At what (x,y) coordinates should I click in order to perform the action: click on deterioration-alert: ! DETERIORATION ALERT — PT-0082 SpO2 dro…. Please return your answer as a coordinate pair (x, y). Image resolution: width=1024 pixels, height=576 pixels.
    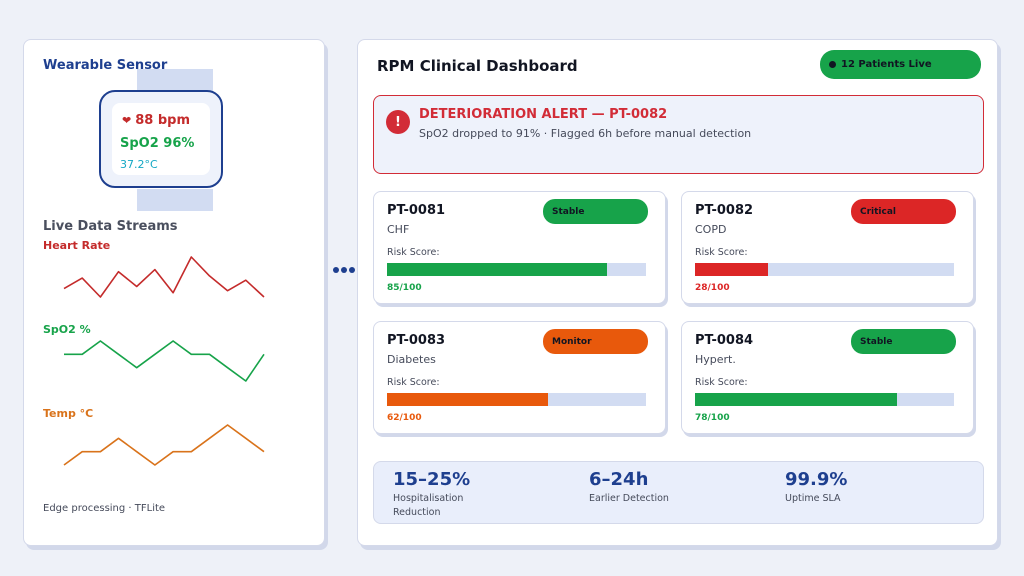
    Looking at the image, I should click on (678, 134).